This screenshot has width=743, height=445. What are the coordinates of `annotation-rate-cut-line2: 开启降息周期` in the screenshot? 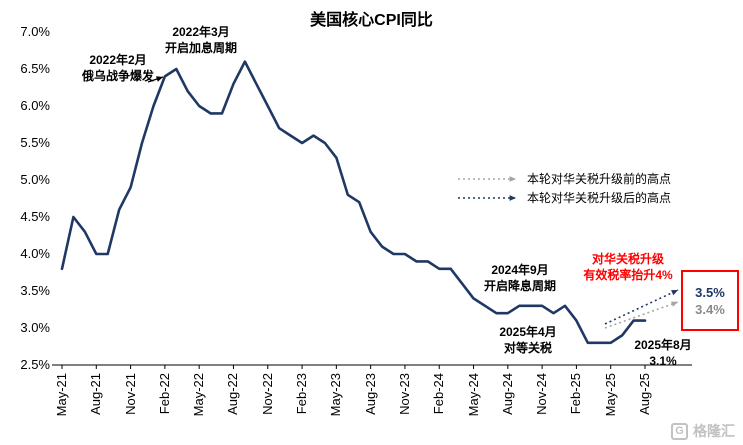 It's located at (519, 286).